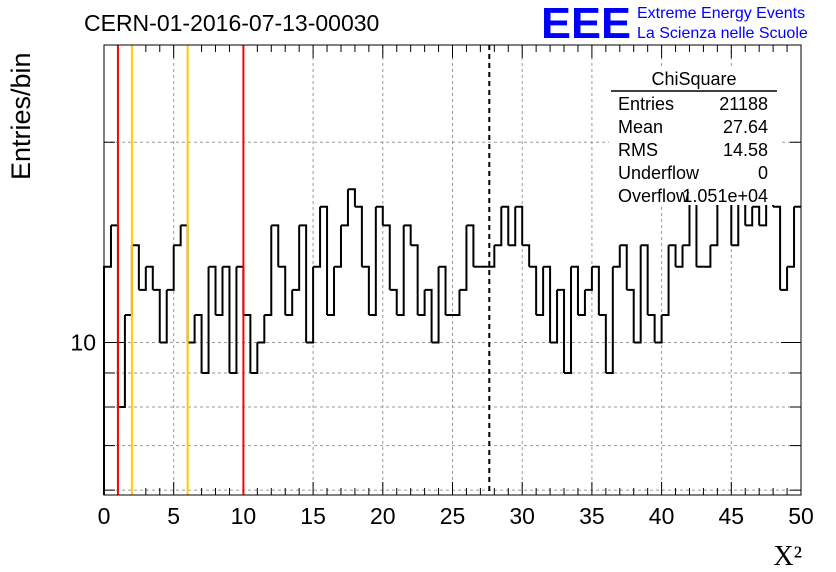  What do you see at coordinates (662, 516) in the screenshot?
I see `x-tick-label: 40` at bounding box center [662, 516].